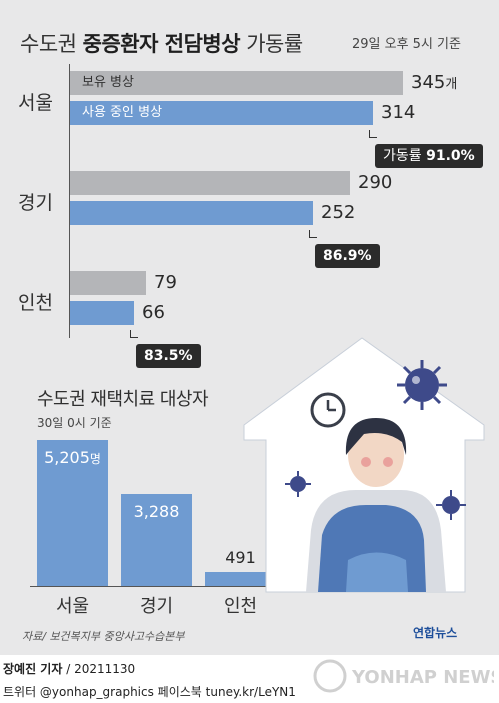  I want to click on title-prefix: 수도권, so click(48, 44).